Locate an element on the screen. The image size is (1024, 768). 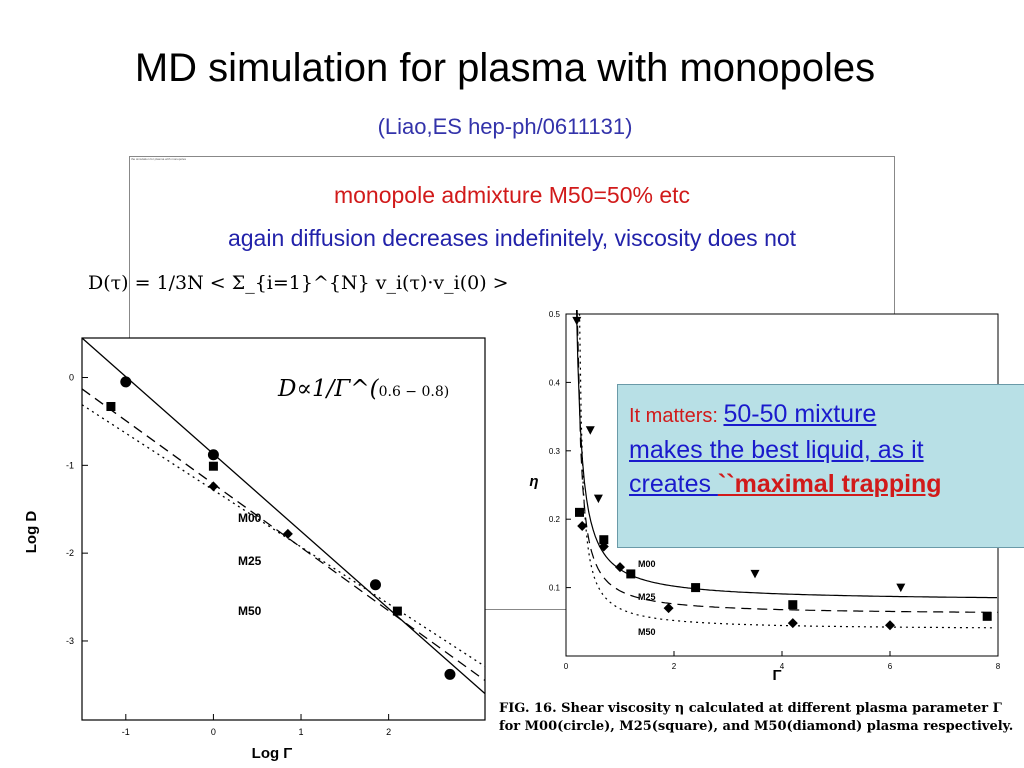
plot2-xtick-label: 8 is located at coordinates (998, 666).